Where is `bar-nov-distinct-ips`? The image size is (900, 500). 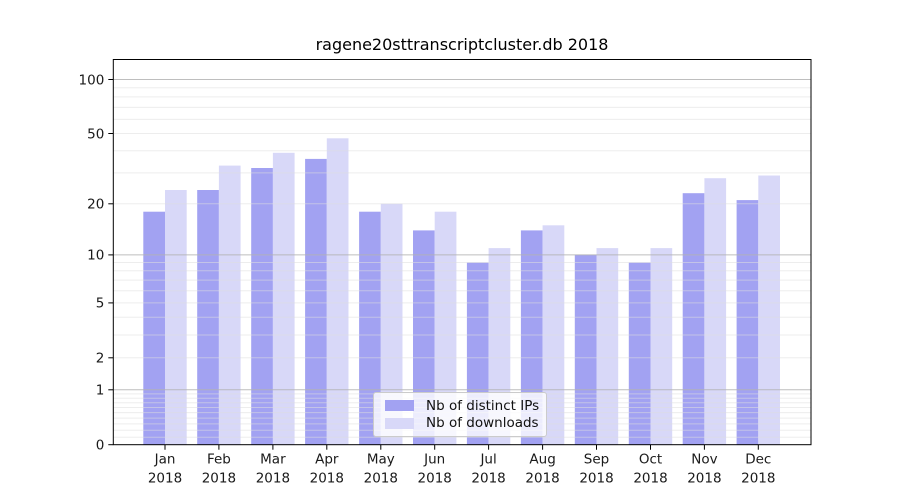
bar-nov-distinct-ips is located at coordinates (693, 319).